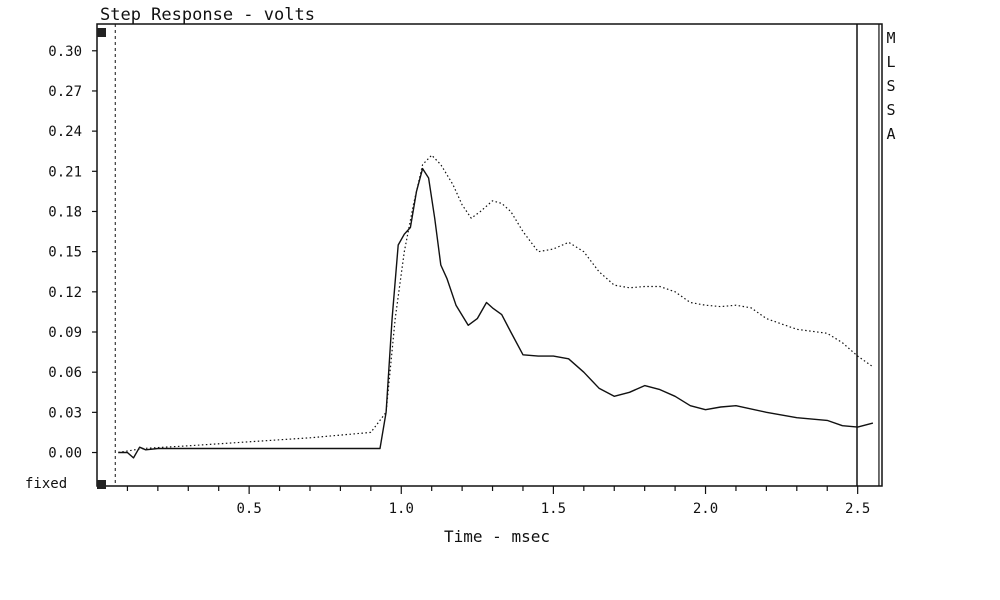 This screenshot has height=600, width=1000. I want to click on side-letter: M, so click(890, 38).